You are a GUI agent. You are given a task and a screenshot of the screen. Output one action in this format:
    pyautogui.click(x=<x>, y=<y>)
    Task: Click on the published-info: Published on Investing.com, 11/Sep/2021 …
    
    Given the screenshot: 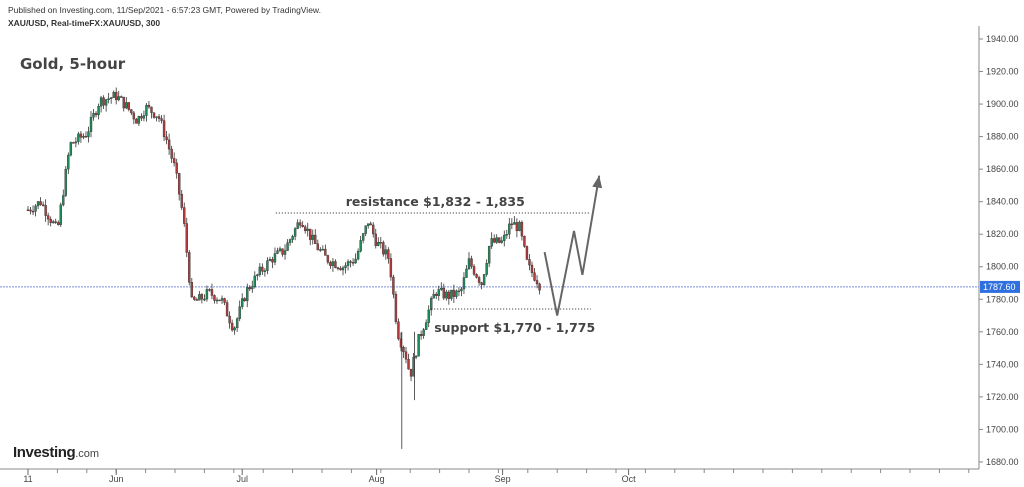 What is the action you would take?
    pyautogui.click(x=164, y=10)
    